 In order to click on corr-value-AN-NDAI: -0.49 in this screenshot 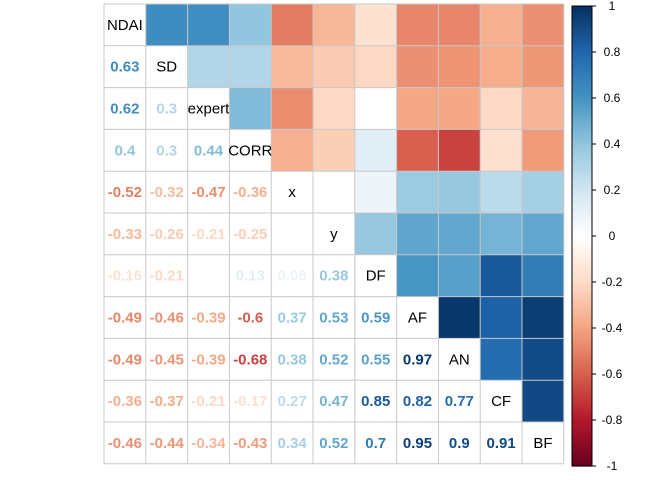, I will do `click(125, 359)`.